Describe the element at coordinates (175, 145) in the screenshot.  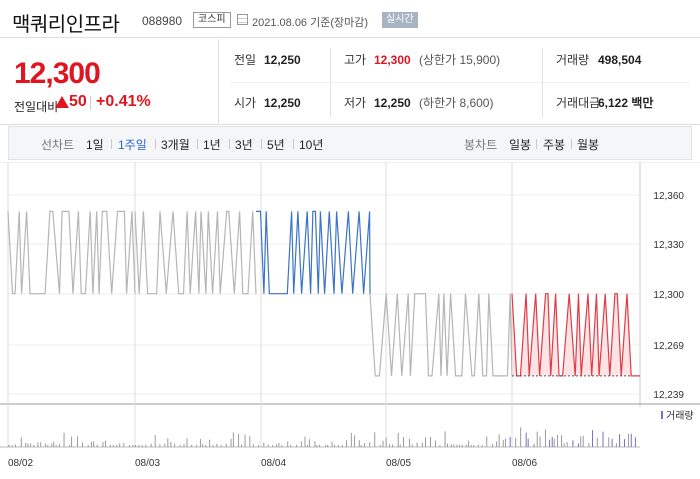
I see `tab-3month: 3개월` at that location.